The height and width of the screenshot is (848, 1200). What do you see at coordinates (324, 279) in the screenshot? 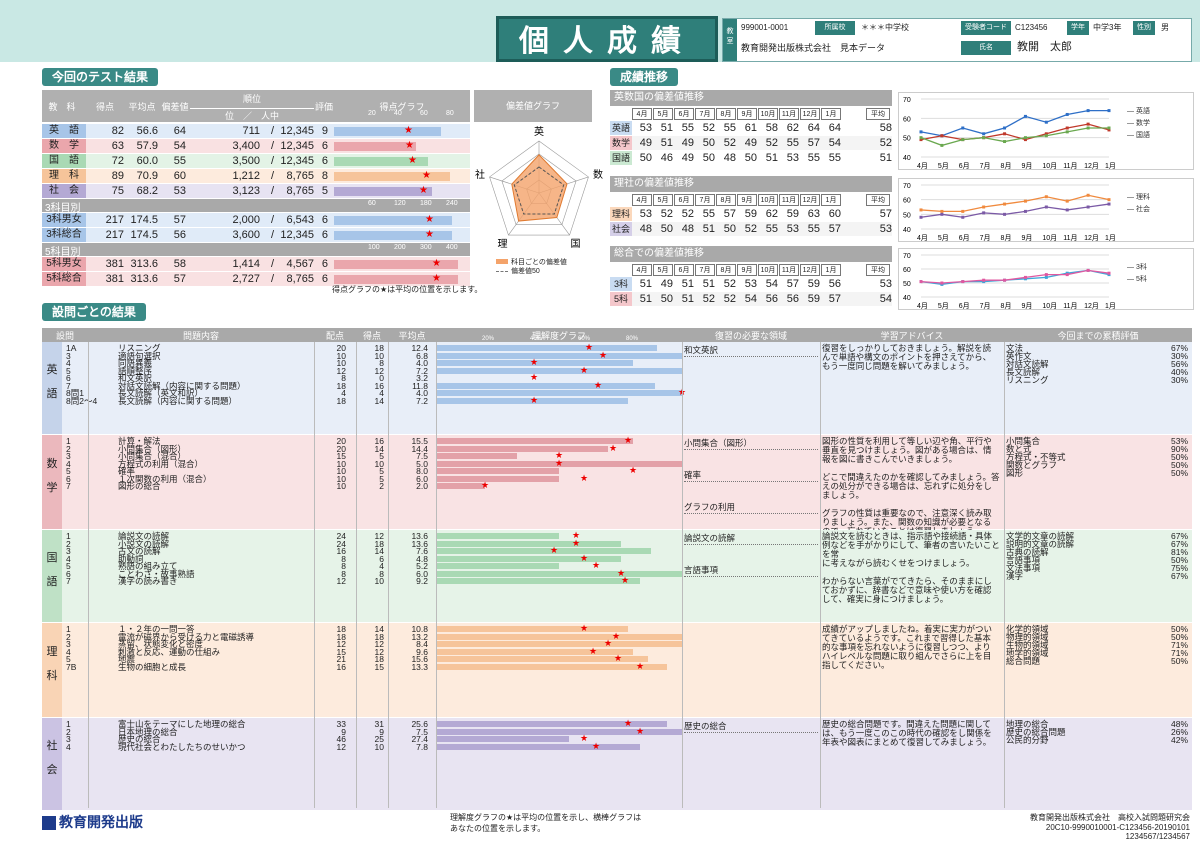
I see `result-value: 6` at bounding box center [324, 279].